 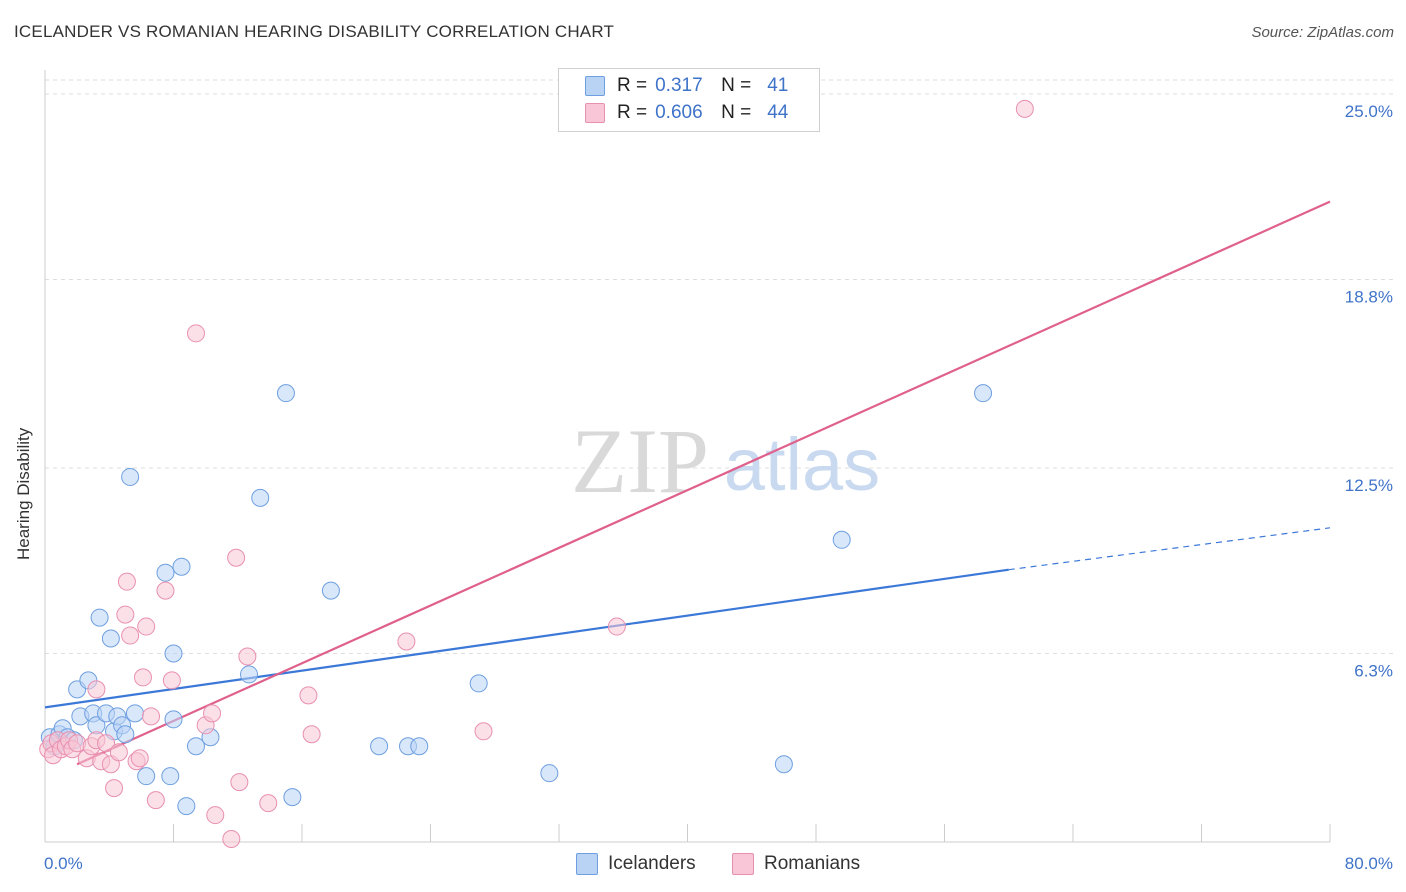 What do you see at coordinates (1369, 296) in the screenshot?
I see `y-tick-label: 18.8%` at bounding box center [1369, 296].